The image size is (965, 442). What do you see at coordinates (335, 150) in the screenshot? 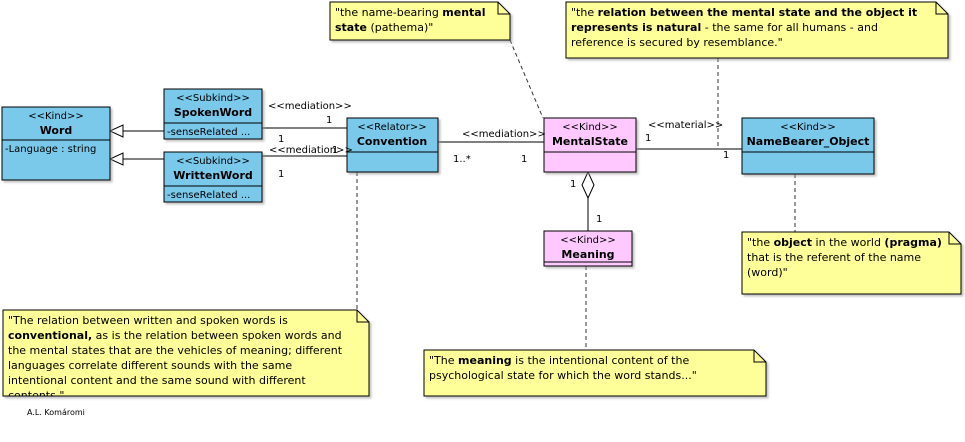
I see `written-mediation-mult-convention: 1` at bounding box center [335, 150].